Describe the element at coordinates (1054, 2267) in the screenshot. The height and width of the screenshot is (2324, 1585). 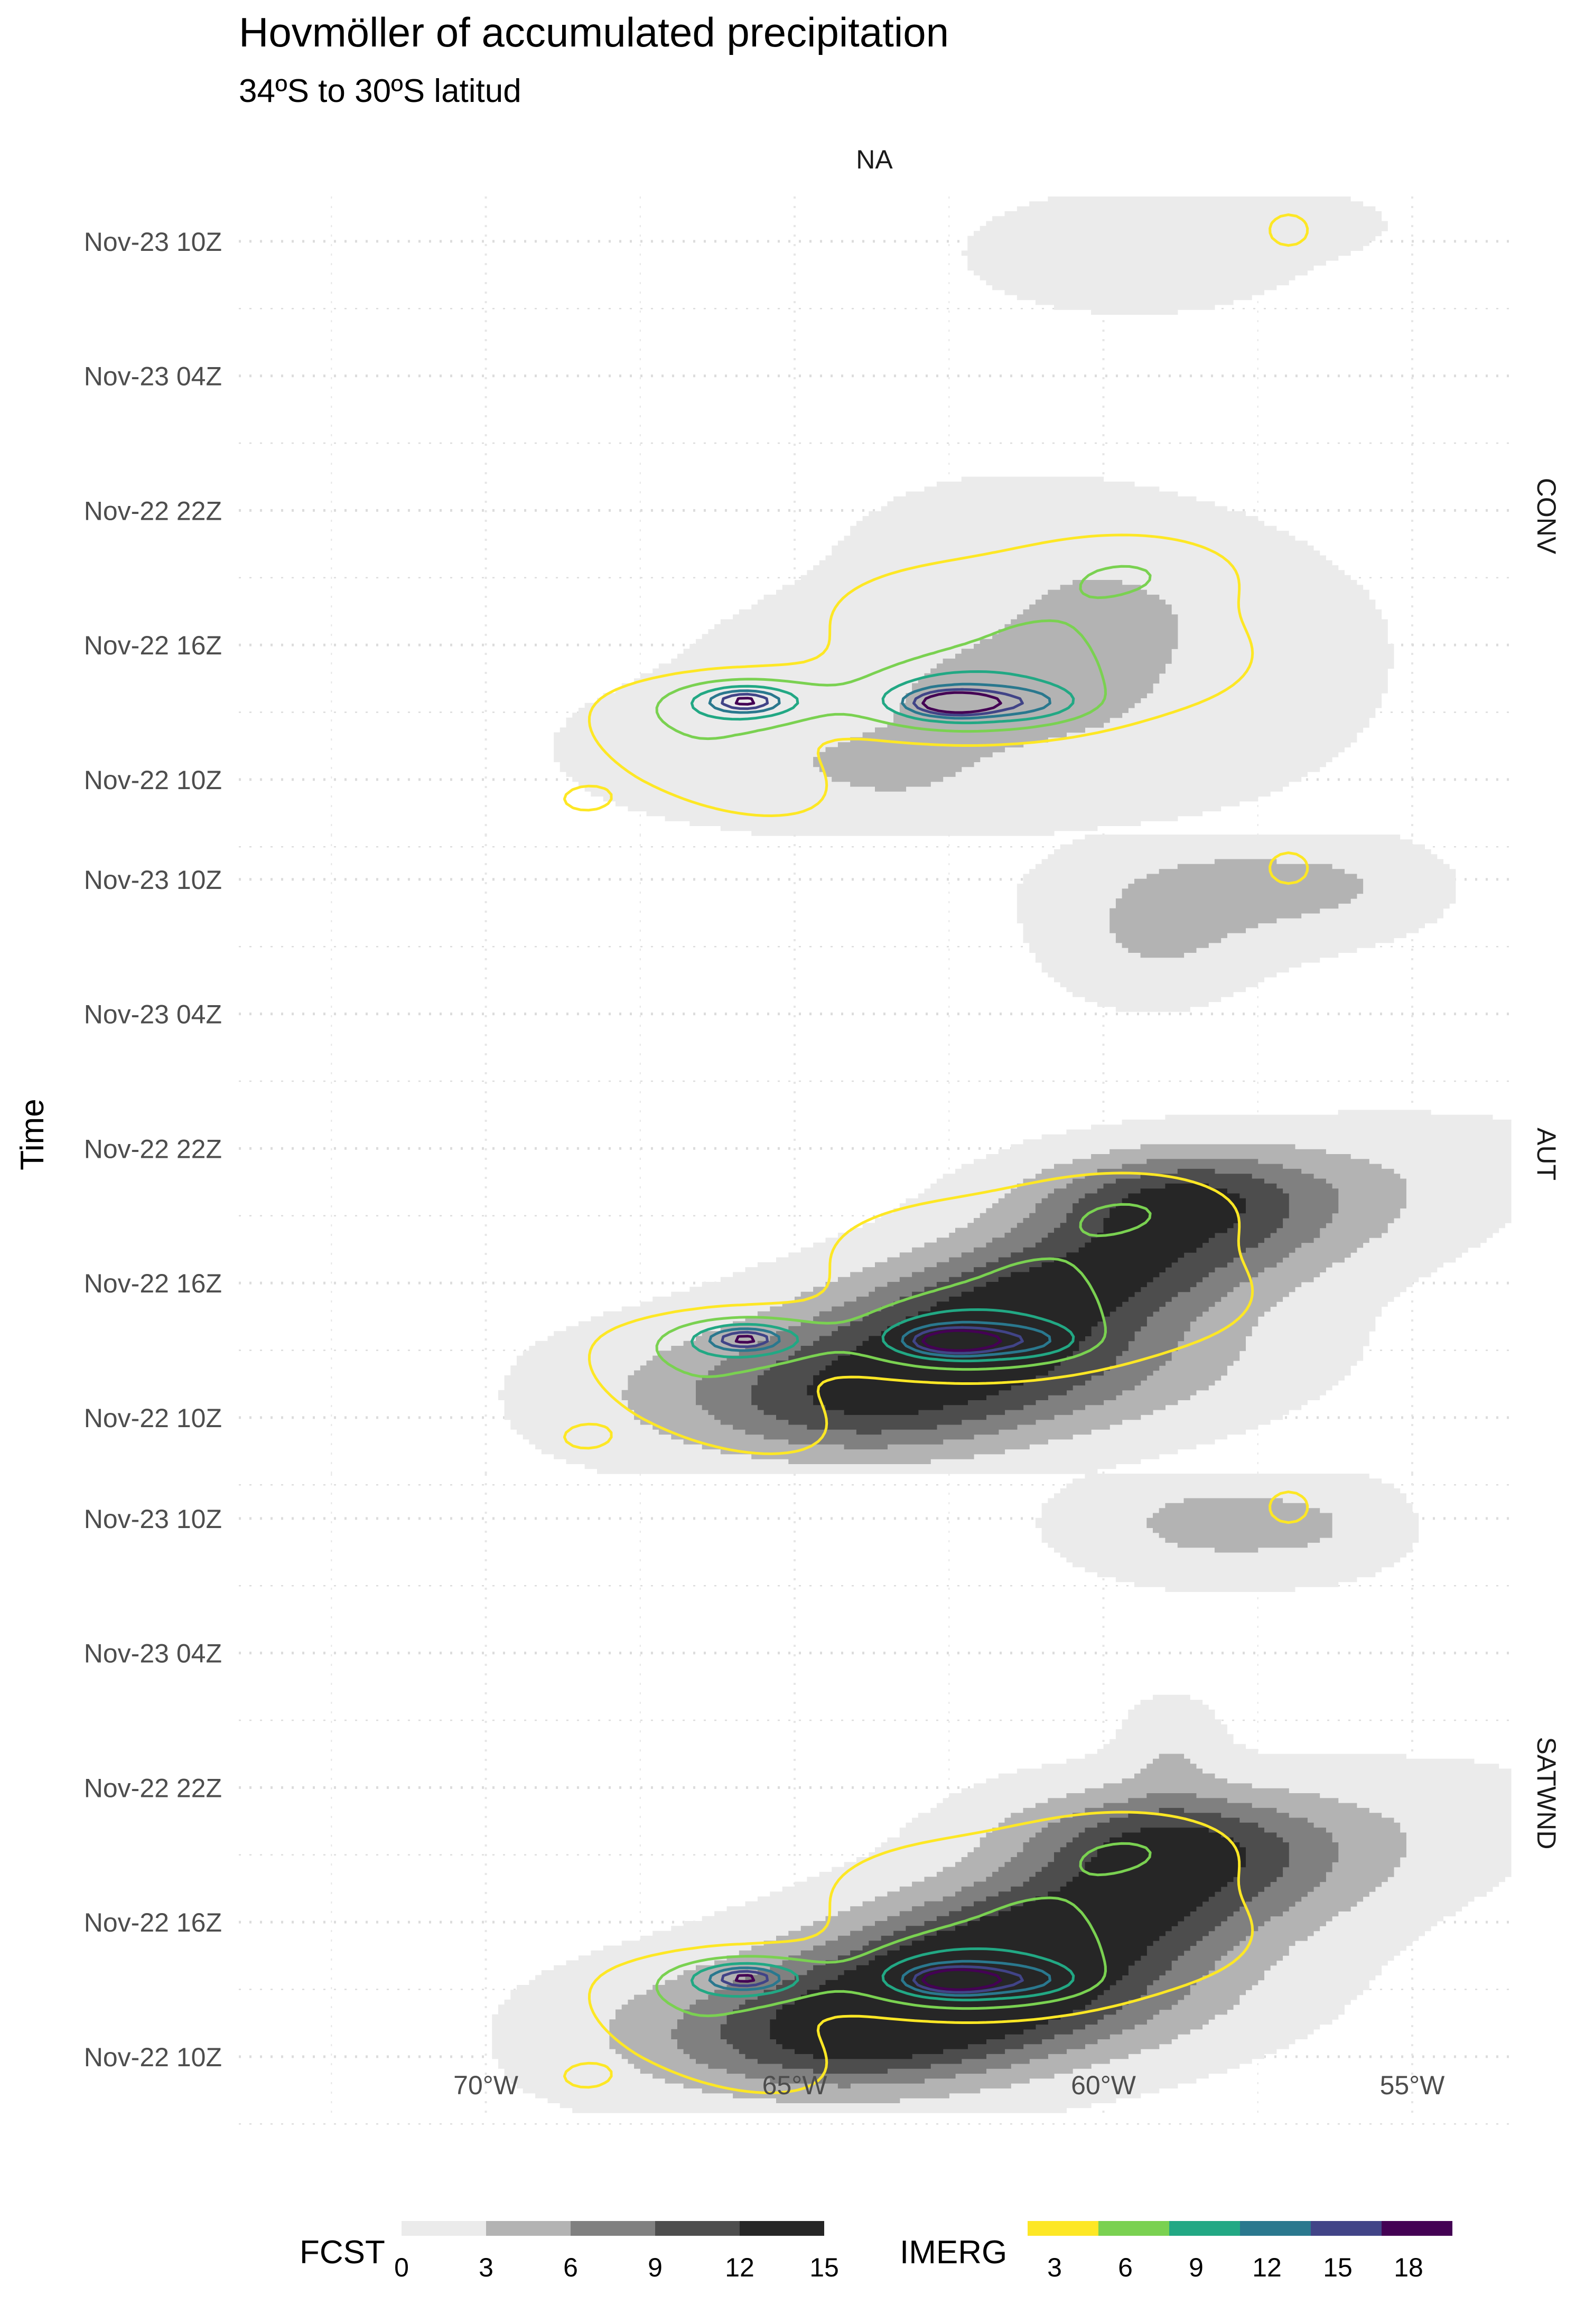
I see `imerg-legend-label: 3` at that location.